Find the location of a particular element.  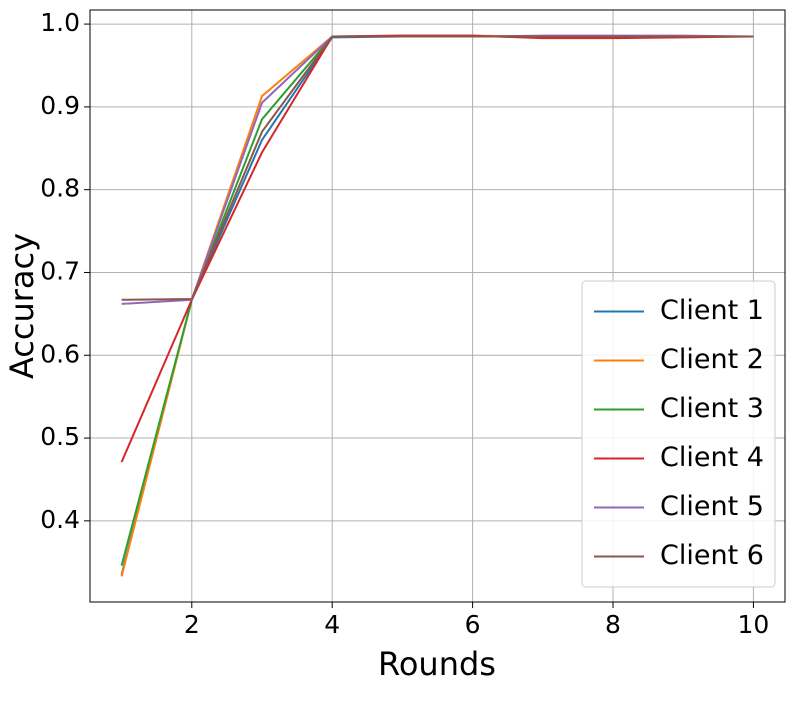

y-tick-label: 0.5 is located at coordinates (60, 436).